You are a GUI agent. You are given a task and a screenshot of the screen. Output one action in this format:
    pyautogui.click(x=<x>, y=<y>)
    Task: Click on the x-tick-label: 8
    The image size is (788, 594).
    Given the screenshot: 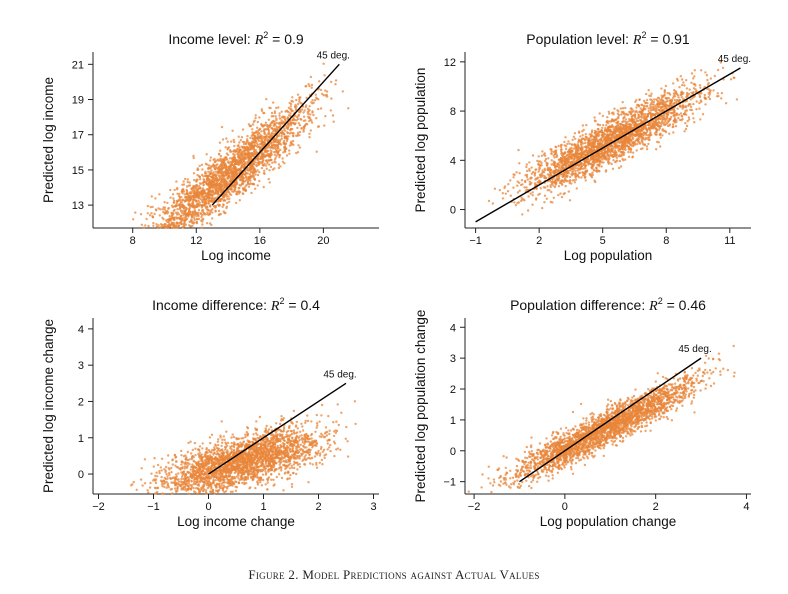 What is the action you would take?
    pyautogui.click(x=666, y=241)
    